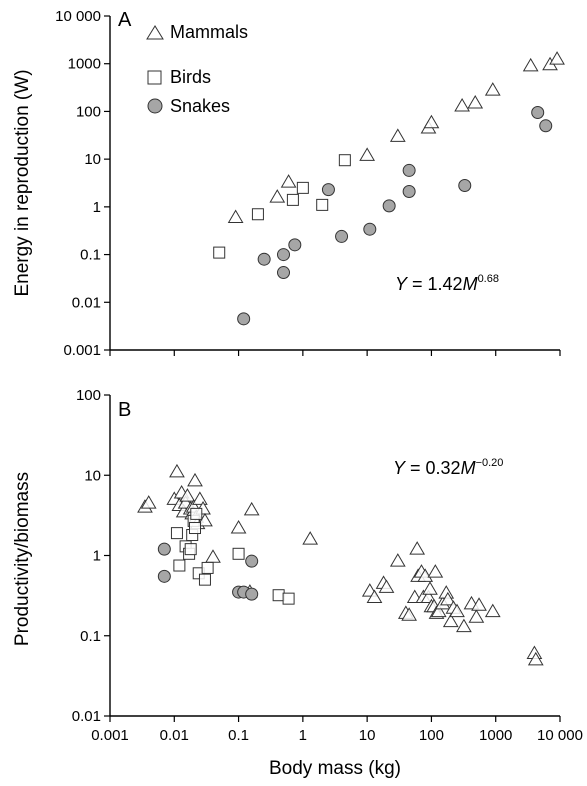  Describe the element at coordinates (84, 64) in the screenshot. I see `panel-a-y-tick-label: 1000` at that location.